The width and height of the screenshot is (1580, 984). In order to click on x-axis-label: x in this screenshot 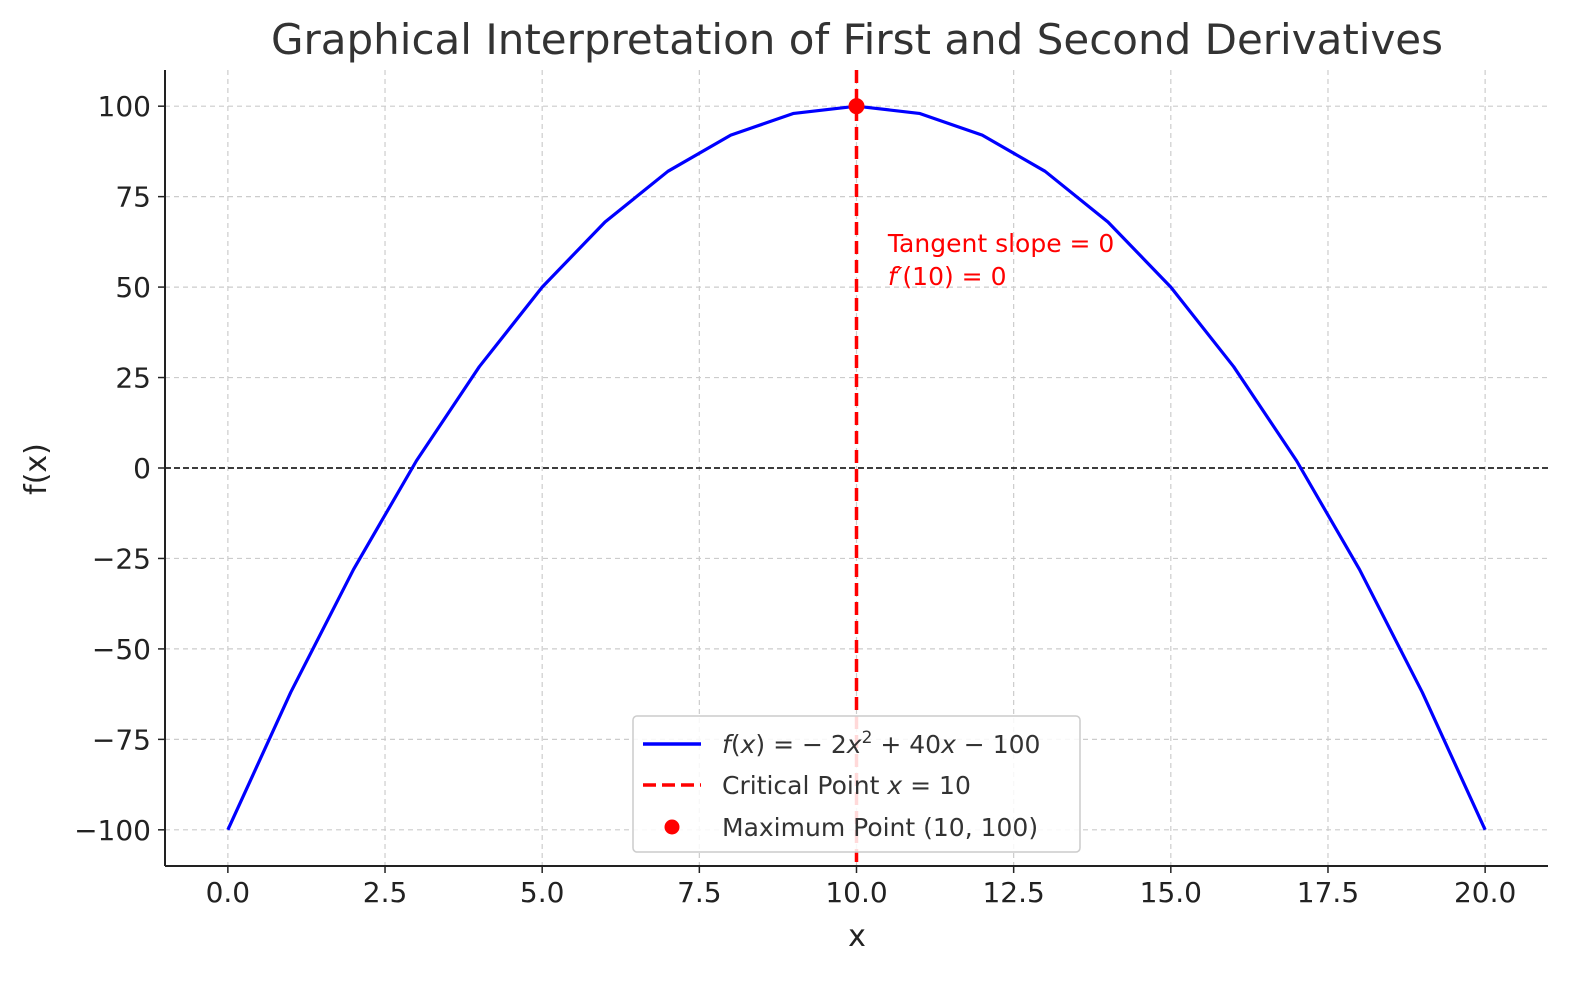, I will do `click(857, 936)`.